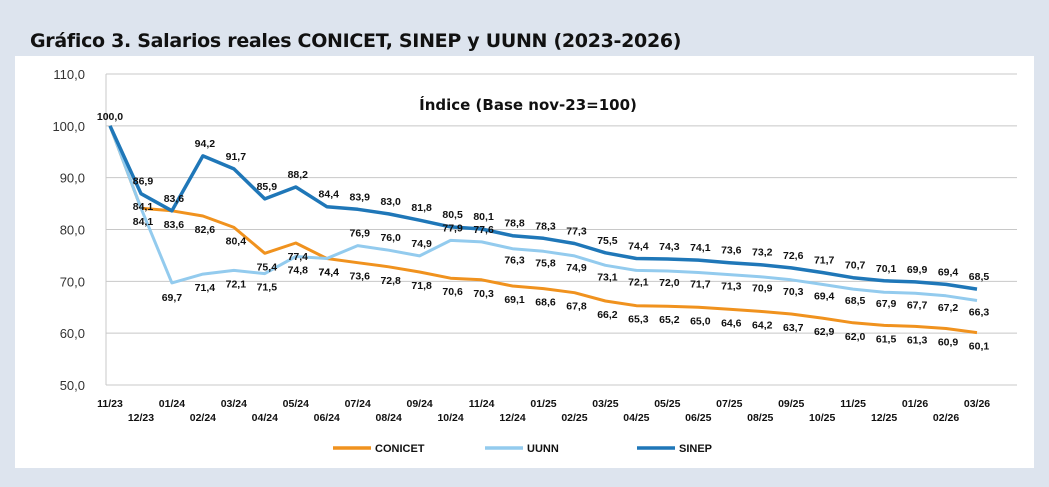 The image size is (1049, 487). What do you see at coordinates (390, 281) in the screenshot?
I see `data-label-conicet: 72,8` at bounding box center [390, 281].